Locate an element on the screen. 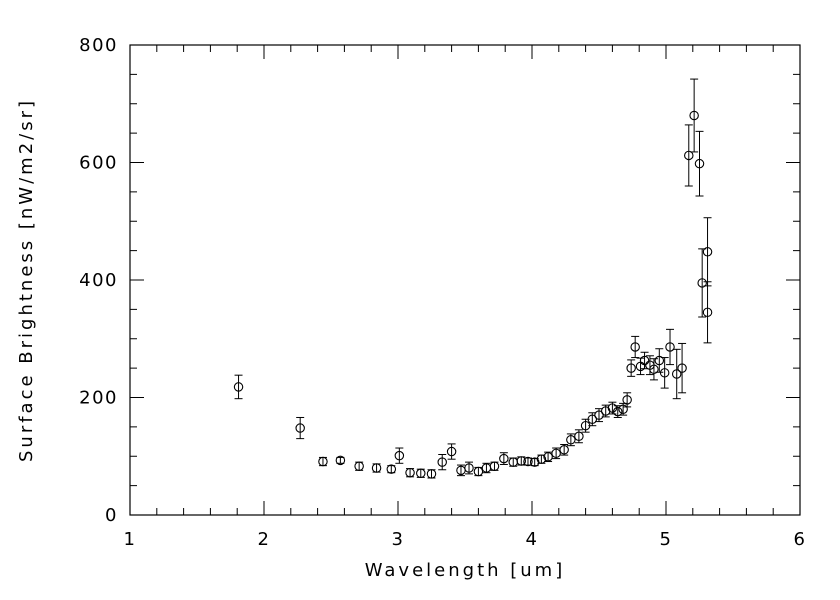 This screenshot has height=600, width=840. y-tick-label: 200 is located at coordinates (98, 398).